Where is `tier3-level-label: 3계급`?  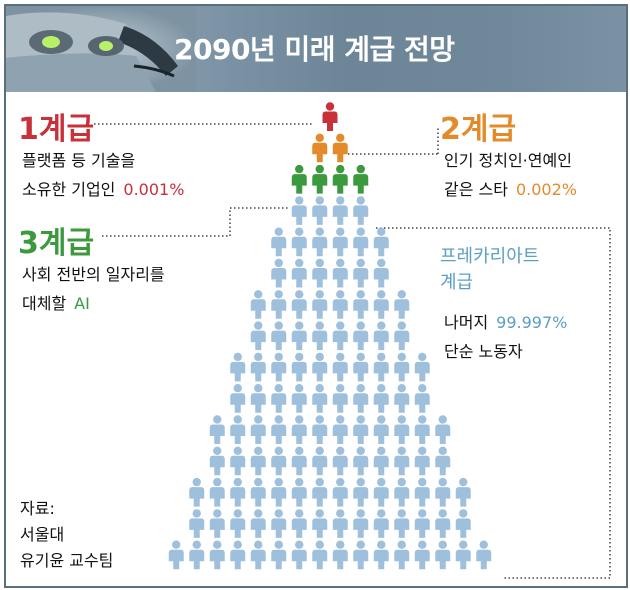
tier3-level-label: 3계급 is located at coordinates (56, 243).